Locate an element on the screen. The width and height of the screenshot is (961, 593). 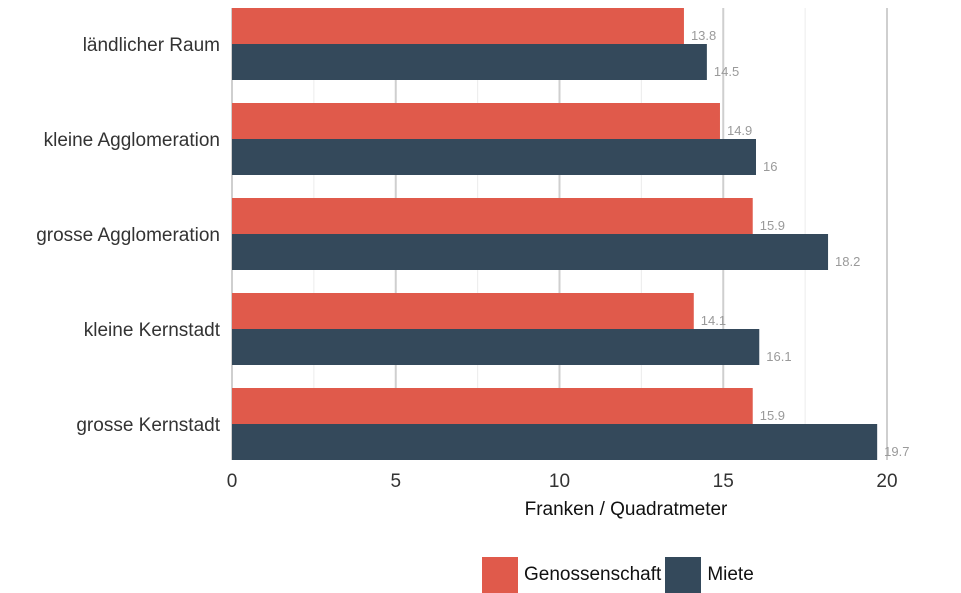
x-tick-label: 20 is located at coordinates (886, 481).